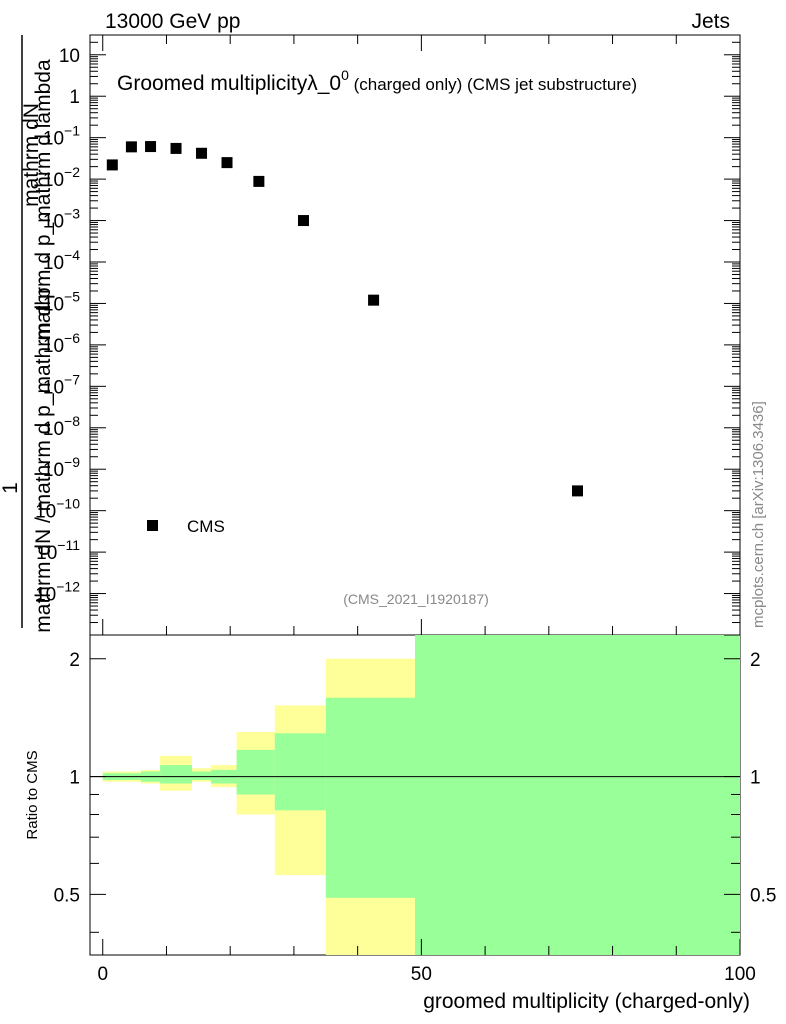  Describe the element at coordinates (61, 384) in the screenshot. I see `y-tick-label: 10⁻⁷` at that location.